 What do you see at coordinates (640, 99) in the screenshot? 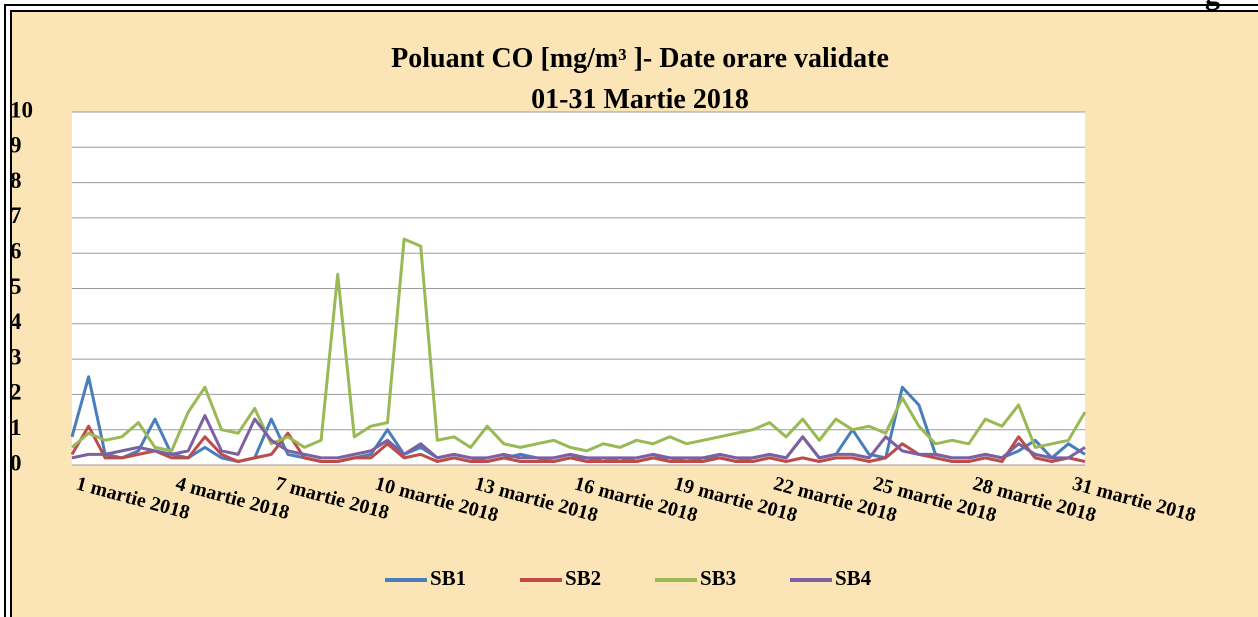
I see `chart-subtitle: 01-31 Martie 2018` at bounding box center [640, 99].